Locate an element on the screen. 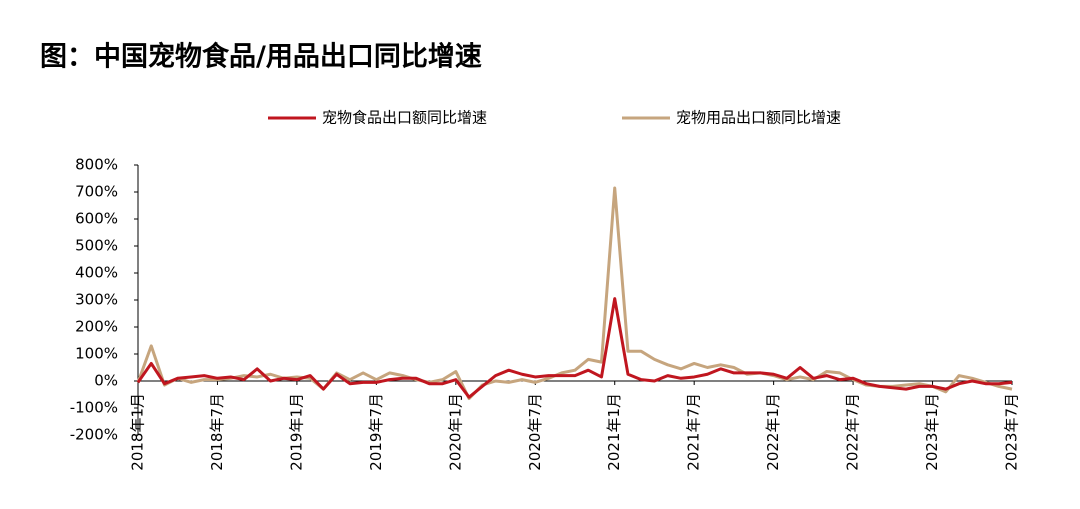 This screenshot has width=1080, height=509. legend-label: 宠物食品出口额同比增速 is located at coordinates (404, 118).